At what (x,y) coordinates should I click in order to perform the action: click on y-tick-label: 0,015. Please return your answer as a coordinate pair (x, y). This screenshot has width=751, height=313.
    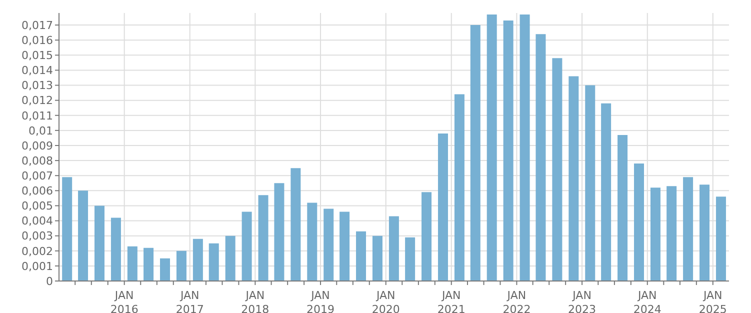
    Looking at the image, I should click on (37, 55).